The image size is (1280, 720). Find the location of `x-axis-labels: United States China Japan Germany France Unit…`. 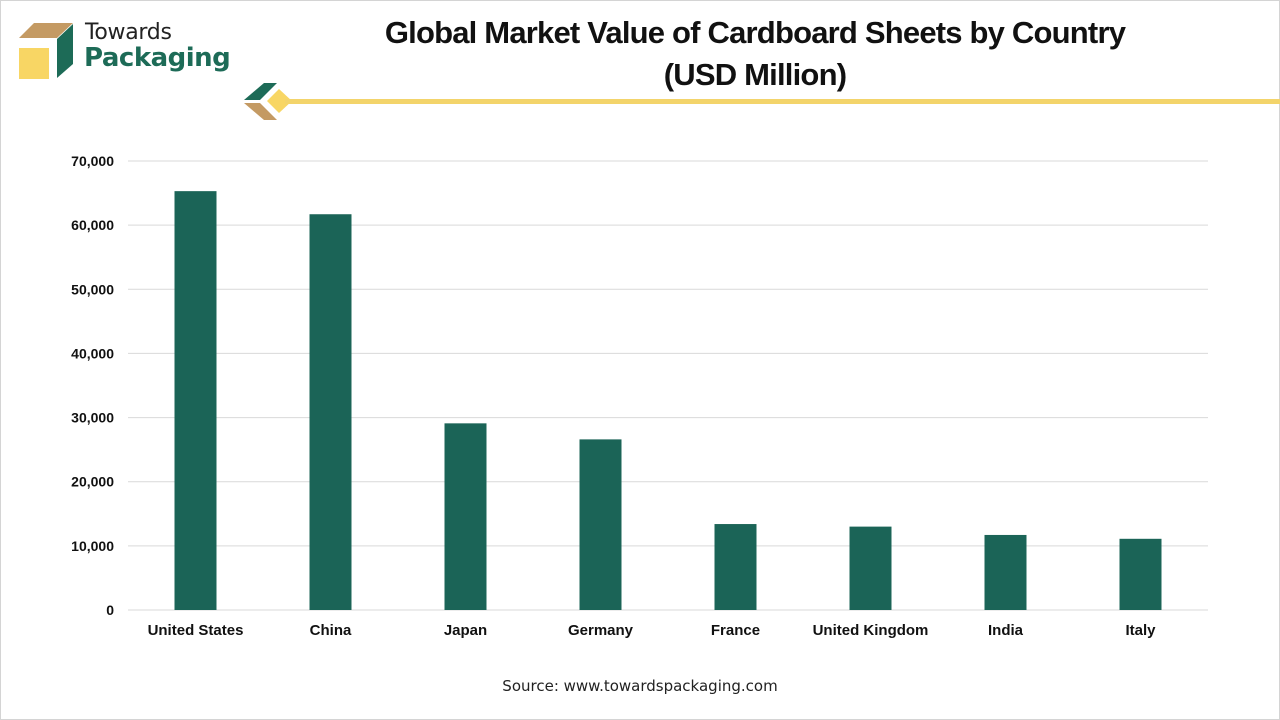

x-axis-labels: United States China Japan Germany France Unit… is located at coordinates (652, 630).